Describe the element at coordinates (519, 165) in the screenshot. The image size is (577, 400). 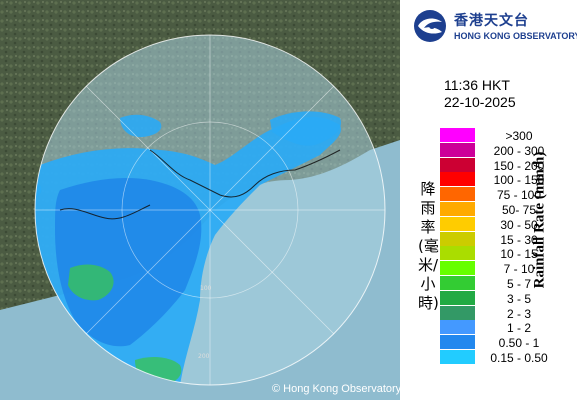
I see `legend-range-label: 150 - 200` at that location.